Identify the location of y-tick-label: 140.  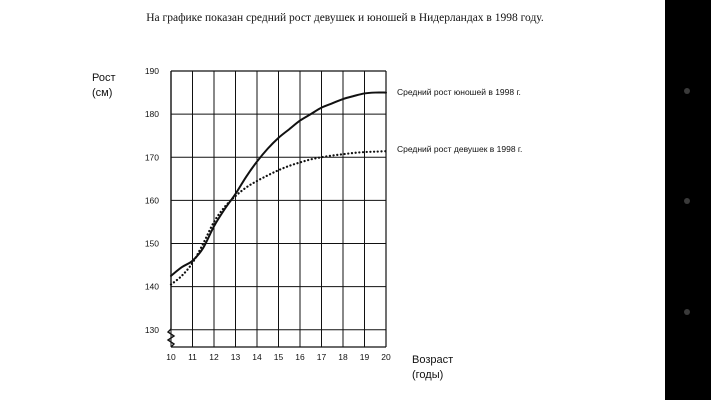
(152, 287).